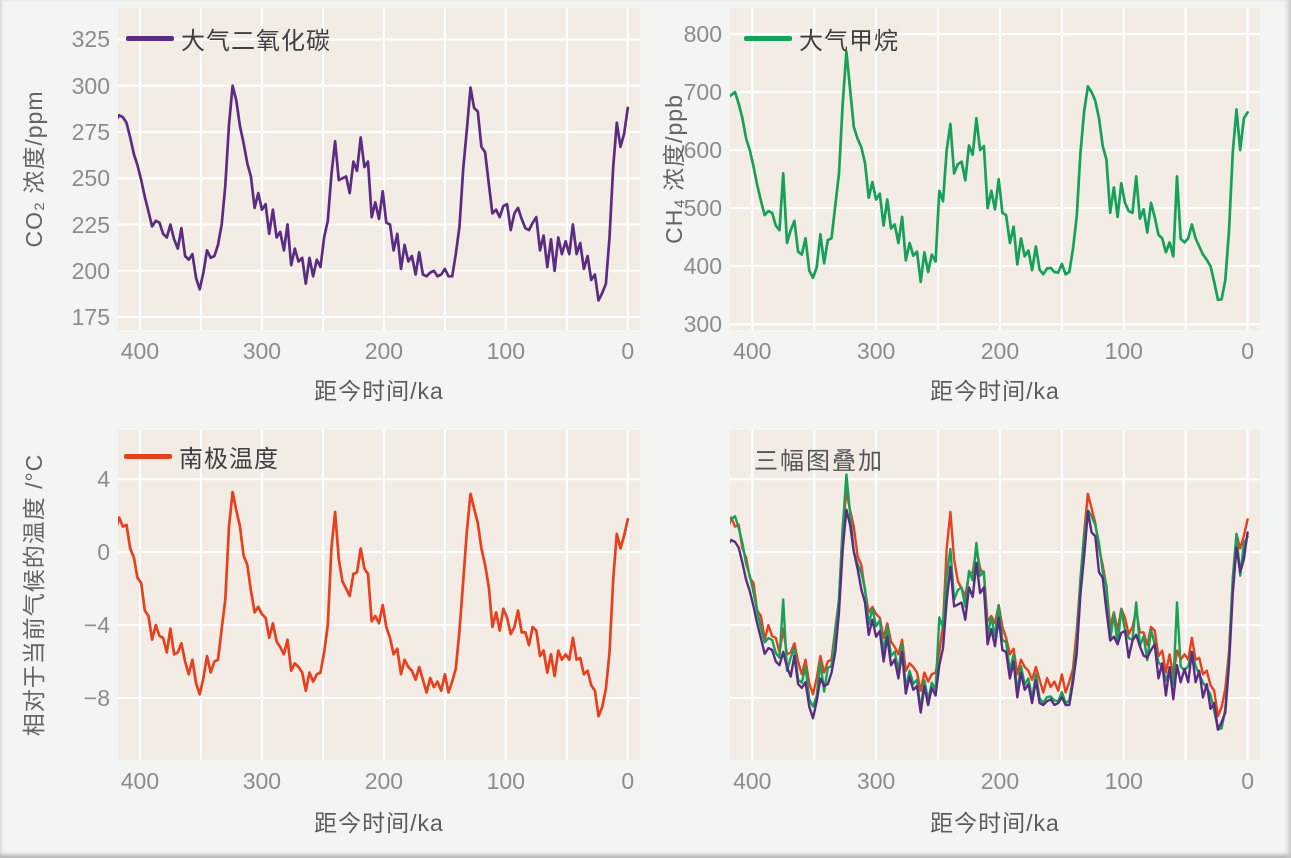  What do you see at coordinates (702, 208) in the screenshot?
I see `ch4-y-tick-label: 500` at bounding box center [702, 208].